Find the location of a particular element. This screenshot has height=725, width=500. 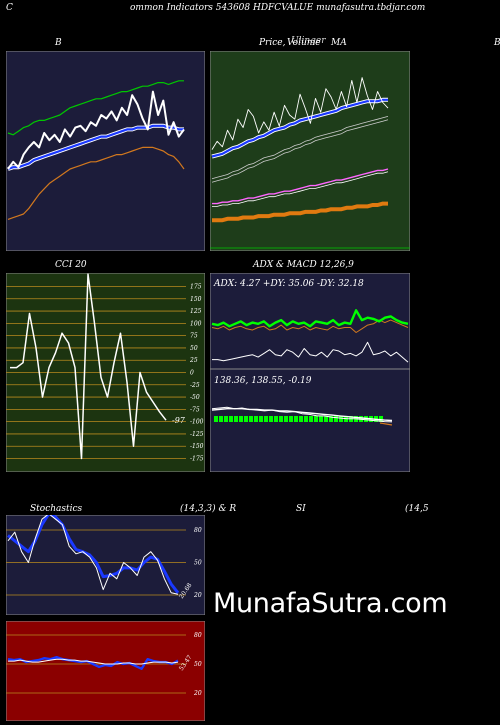

price-chart is located at coordinates (310, 151).